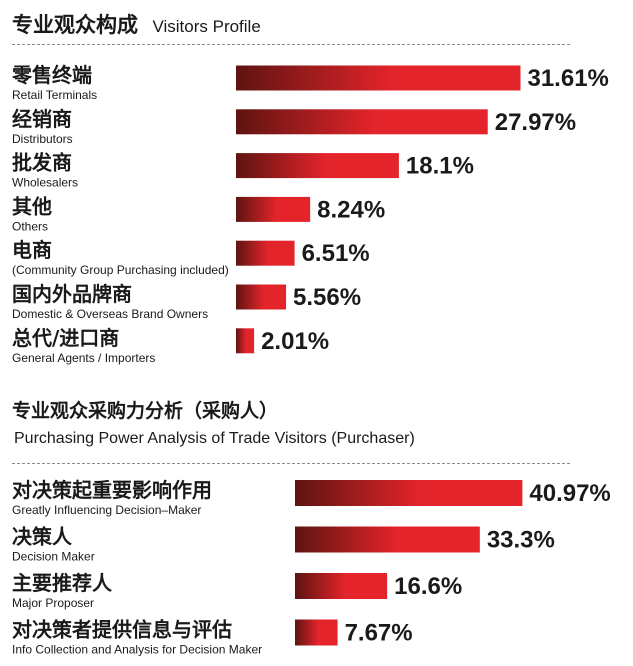 The width and height of the screenshot is (633, 666). I want to click on category-label-zh: 国内外品牌商, so click(72, 294).